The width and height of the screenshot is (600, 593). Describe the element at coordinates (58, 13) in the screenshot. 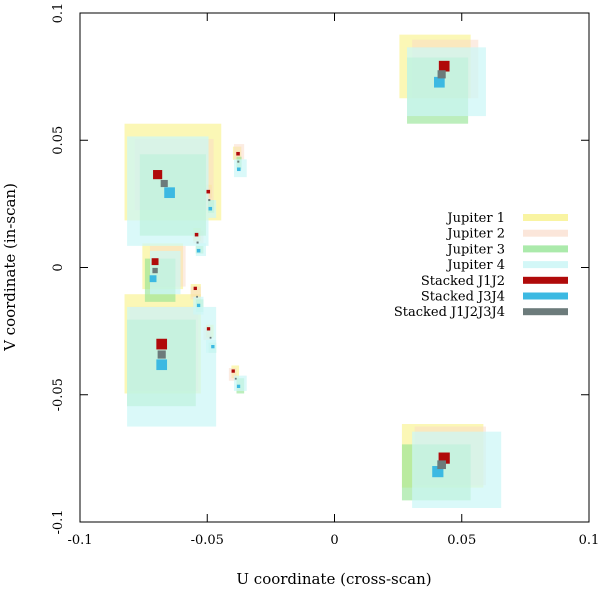

I see `y-tick-label-4: 0.1` at that location.